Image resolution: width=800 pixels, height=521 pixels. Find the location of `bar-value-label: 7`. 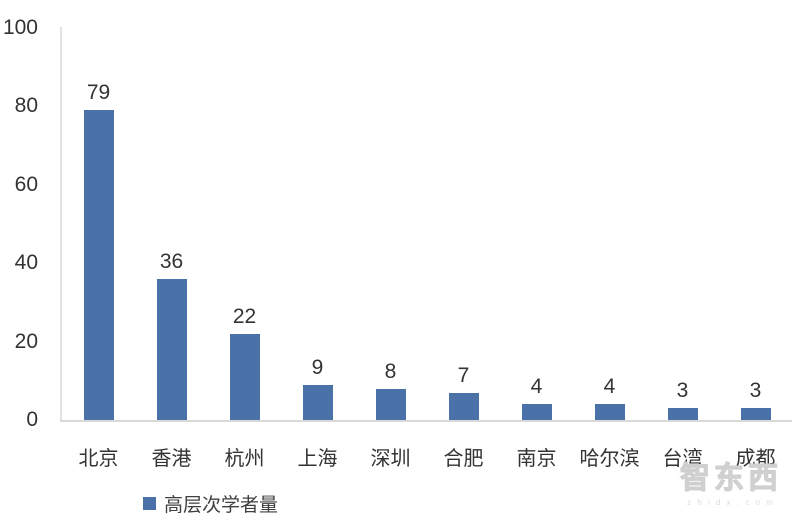

bar-value-label: 7 is located at coordinates (463, 375).